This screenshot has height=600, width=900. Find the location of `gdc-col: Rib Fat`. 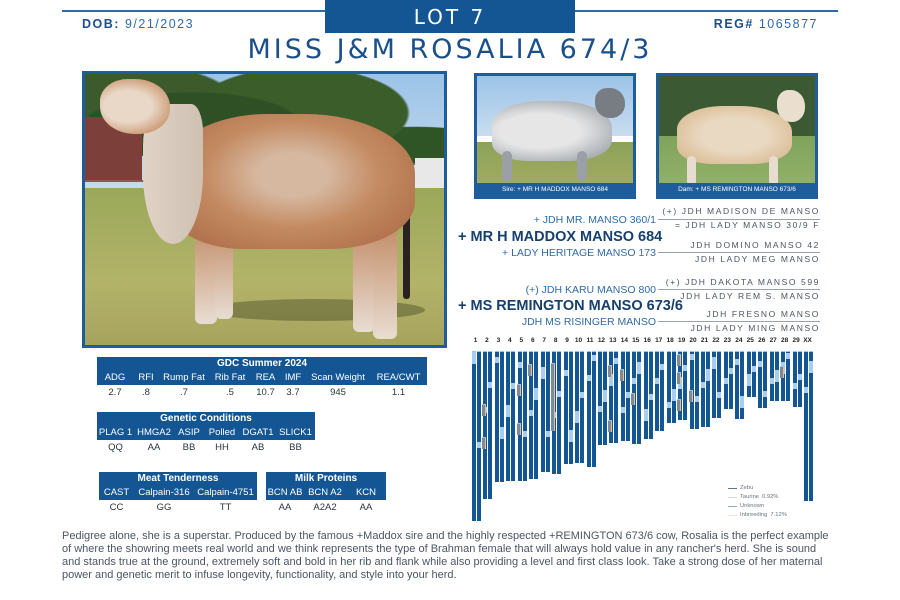

gdc-col: Rib Fat is located at coordinates (230, 377).